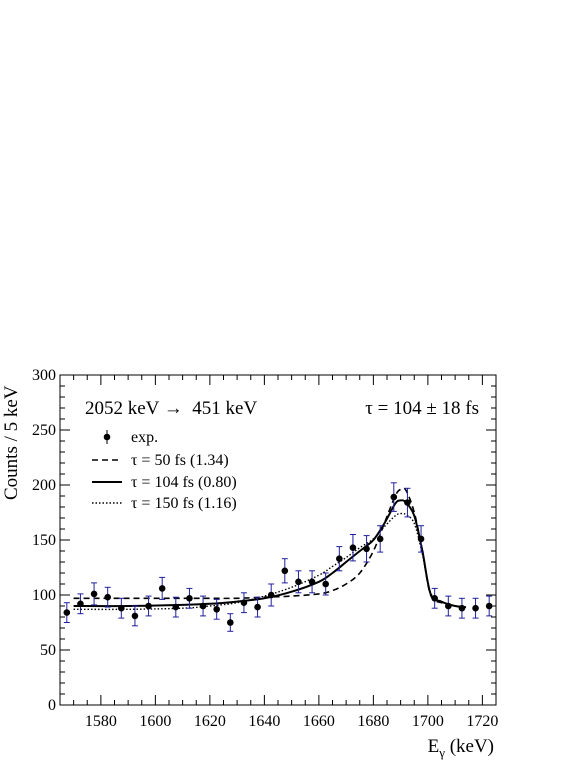 Image resolution: width=568 pixels, height=760 pixels. What do you see at coordinates (184, 482) in the screenshot?
I see `legend-label: τ = 104 fs (0.80)` at bounding box center [184, 482].